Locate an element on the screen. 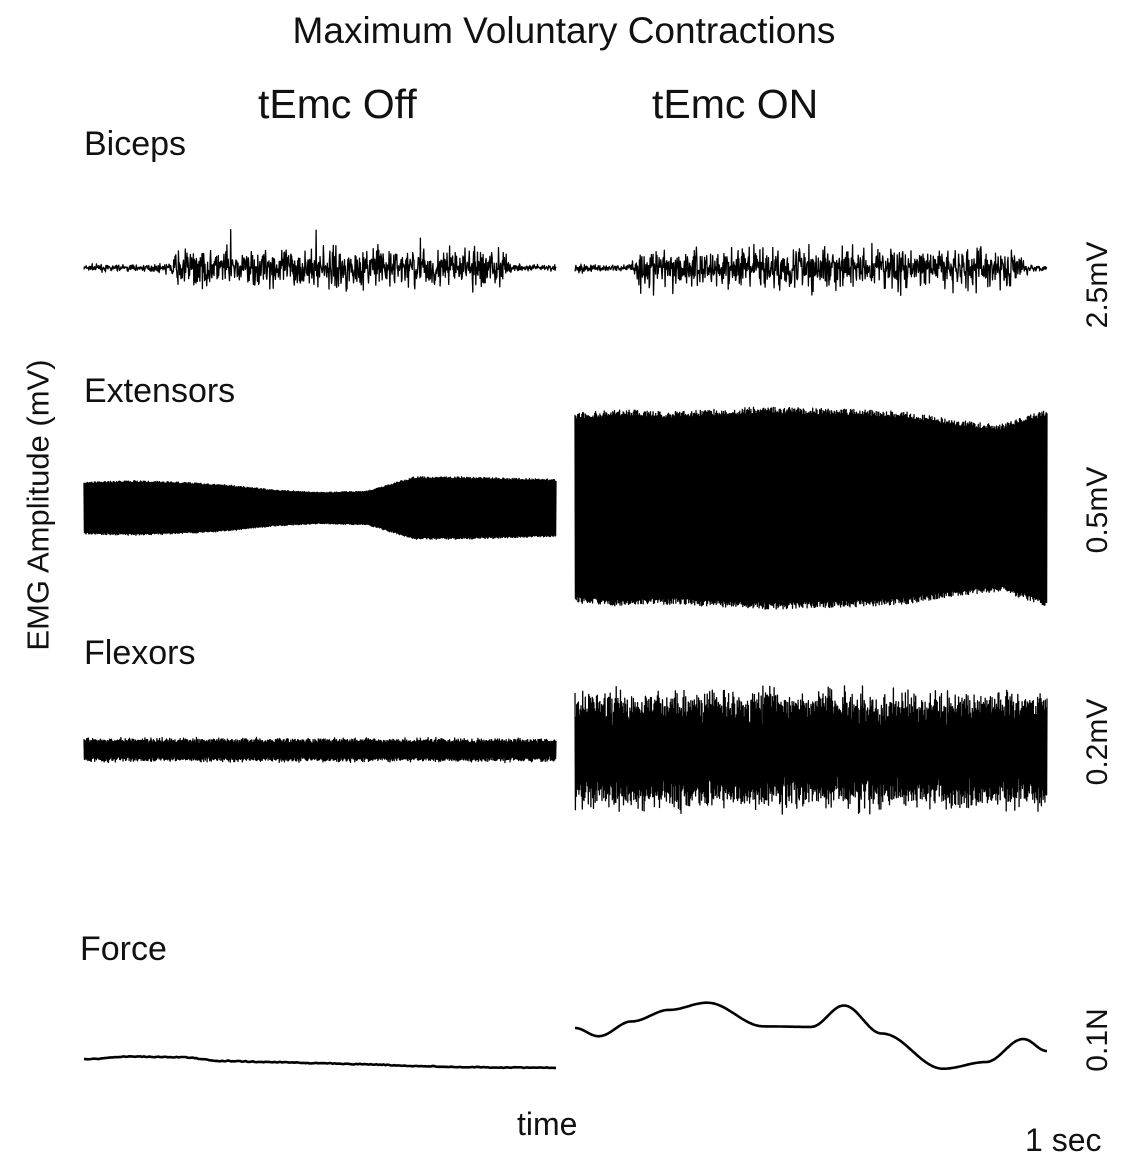 The height and width of the screenshot is (1163, 1128). extensors-trace-on is located at coordinates (811, 508).